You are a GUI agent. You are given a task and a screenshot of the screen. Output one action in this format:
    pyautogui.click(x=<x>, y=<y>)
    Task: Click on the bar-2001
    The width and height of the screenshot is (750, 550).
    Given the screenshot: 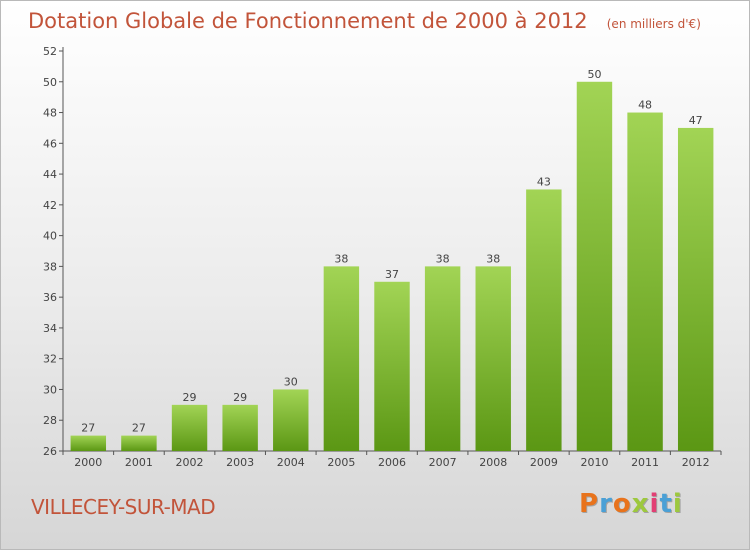 What is the action you would take?
    pyautogui.click(x=139, y=443)
    